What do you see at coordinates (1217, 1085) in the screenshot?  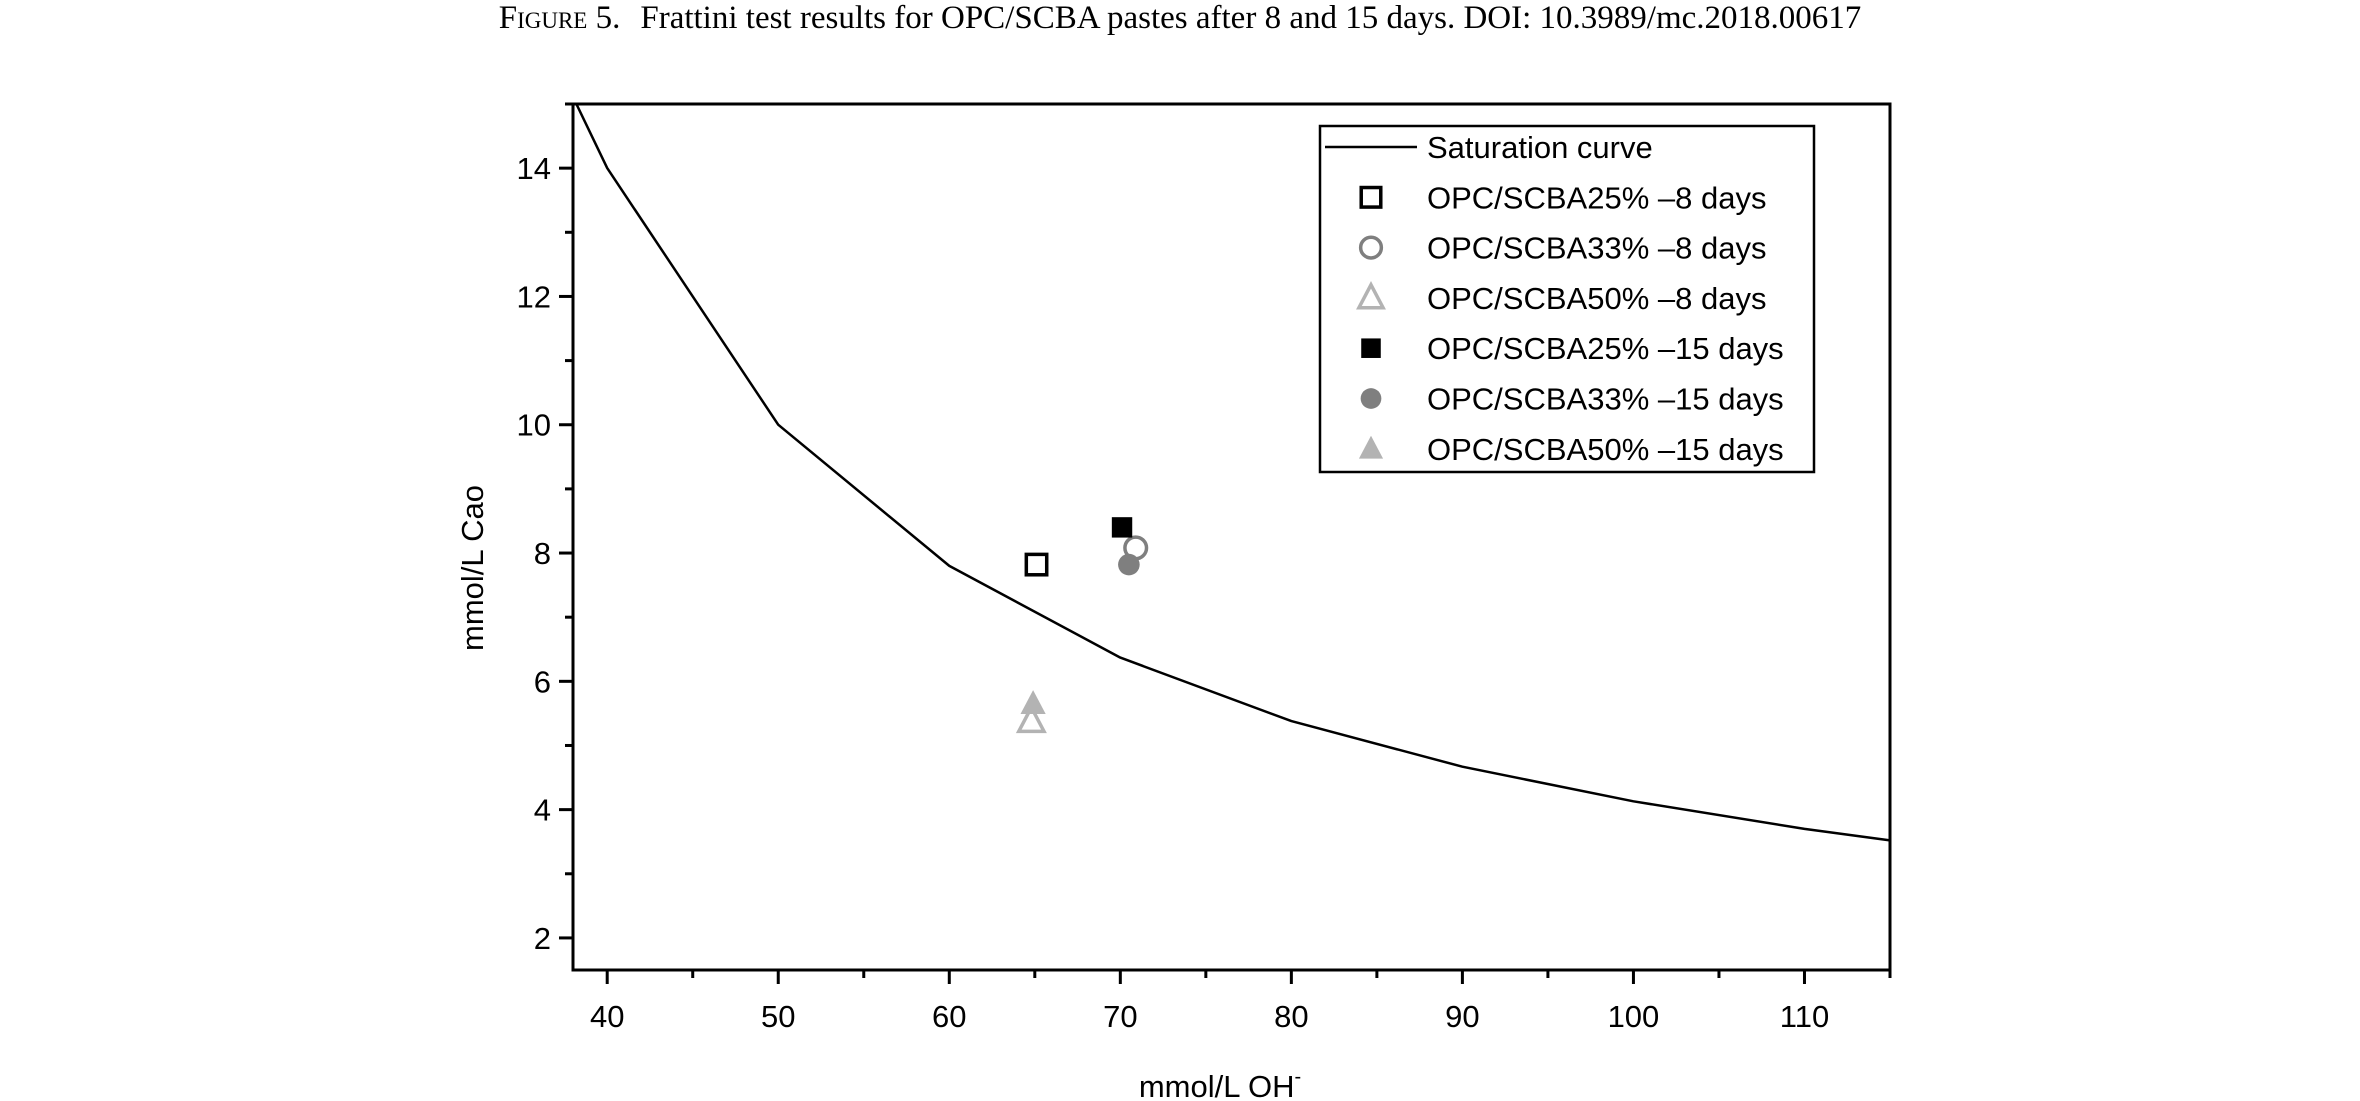 I see `x-axis-title-text: mmol/L OH` at bounding box center [1217, 1085].